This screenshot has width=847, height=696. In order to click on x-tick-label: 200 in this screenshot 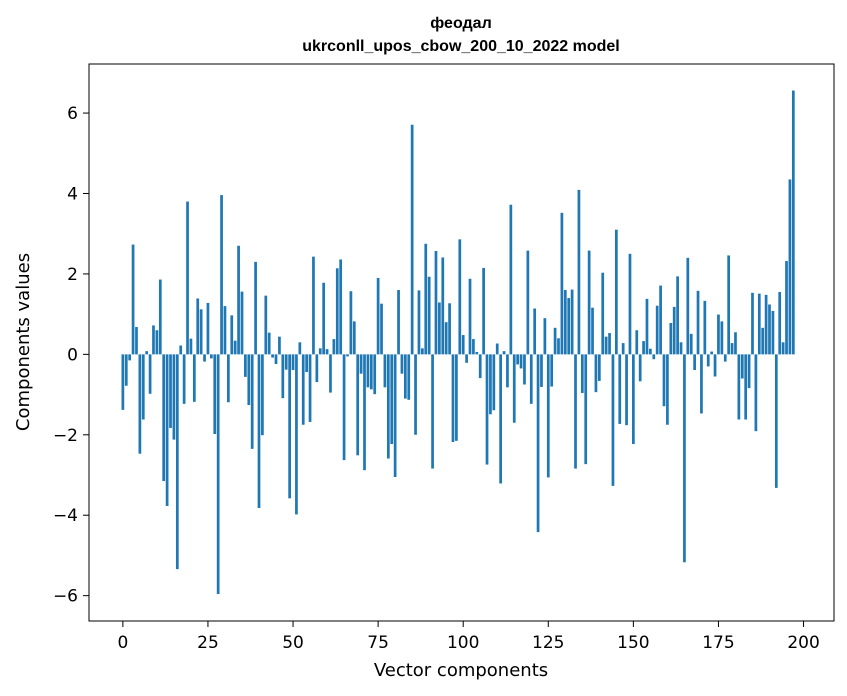, I will do `click(803, 643)`.